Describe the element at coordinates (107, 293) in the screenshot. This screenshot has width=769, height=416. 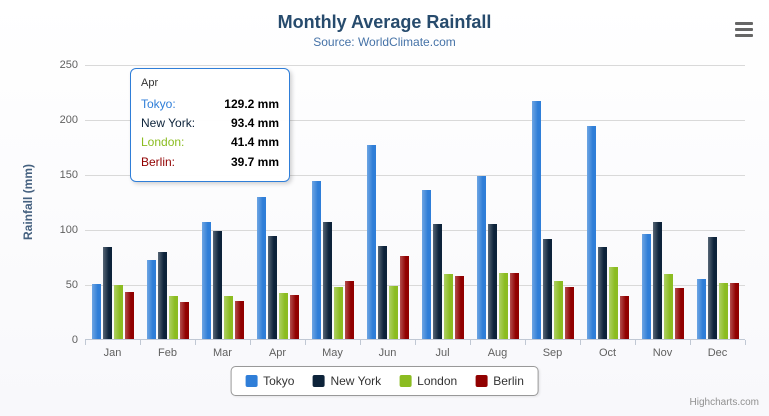
I see `bar-new-york-jan` at that location.